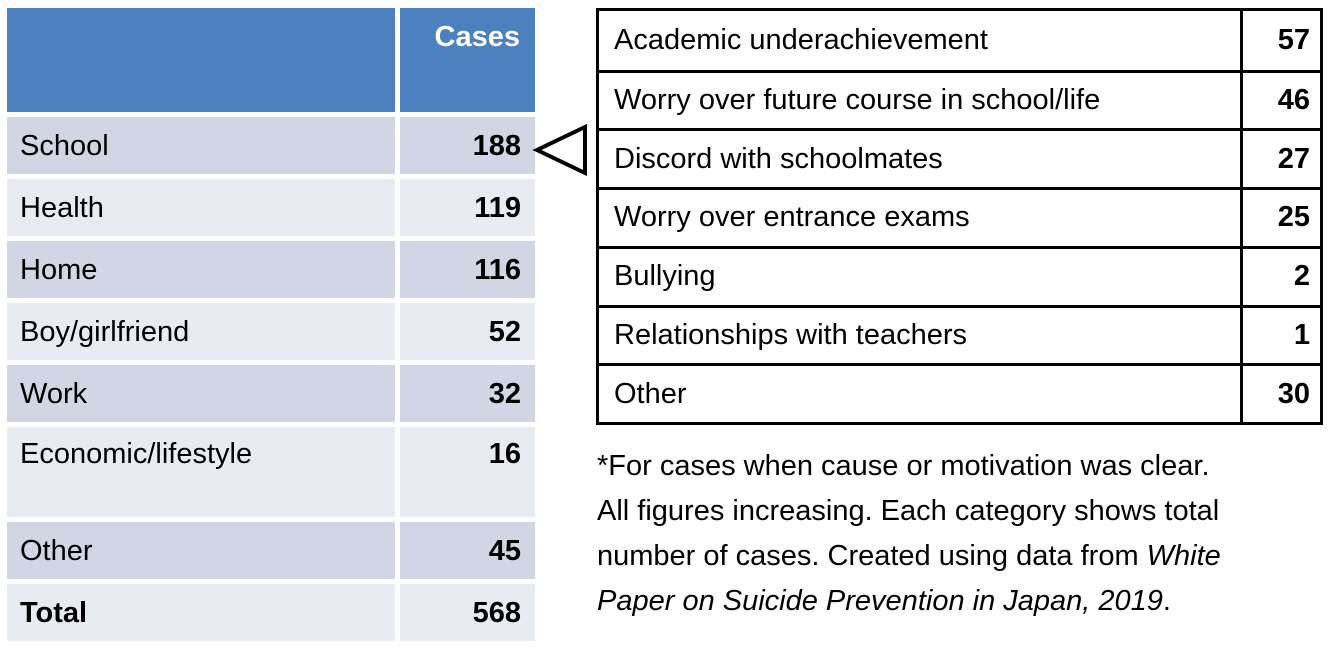 This screenshot has height=661, width=1331. What do you see at coordinates (467, 331) in the screenshot?
I see `row-value-boy-girlfriend: 52` at bounding box center [467, 331].